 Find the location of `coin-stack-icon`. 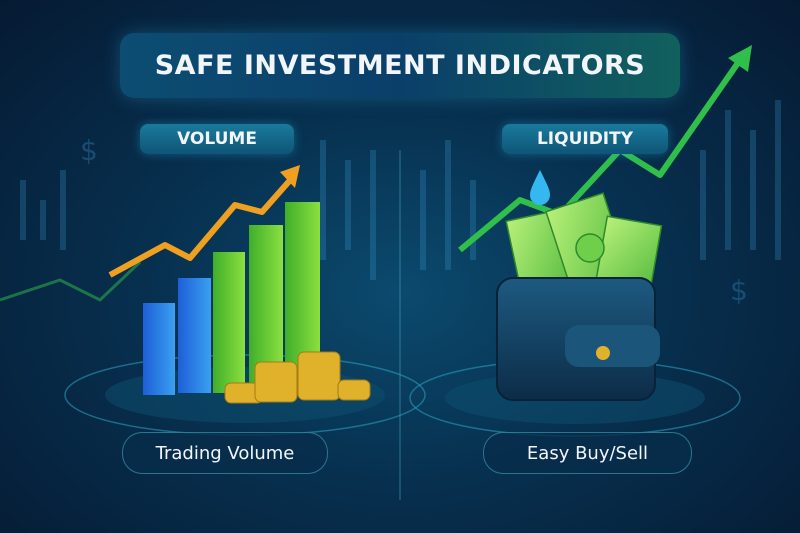

coin-stack-icon is located at coordinates (297, 377).